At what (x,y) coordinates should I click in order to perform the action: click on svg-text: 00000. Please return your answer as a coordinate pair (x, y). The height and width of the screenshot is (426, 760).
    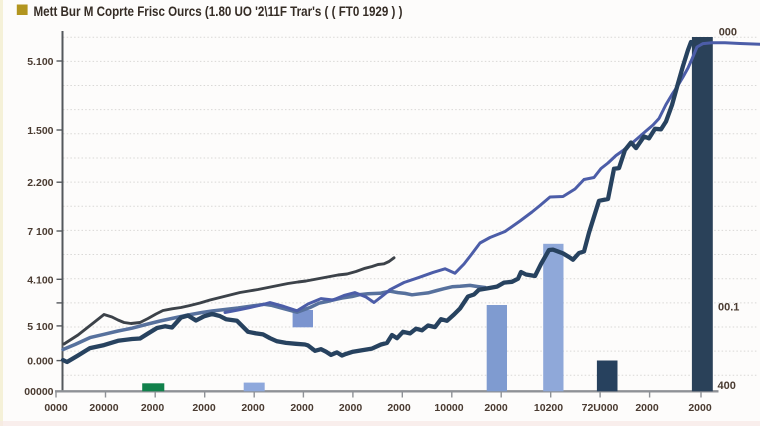
    Looking at the image, I should click on (38, 392).